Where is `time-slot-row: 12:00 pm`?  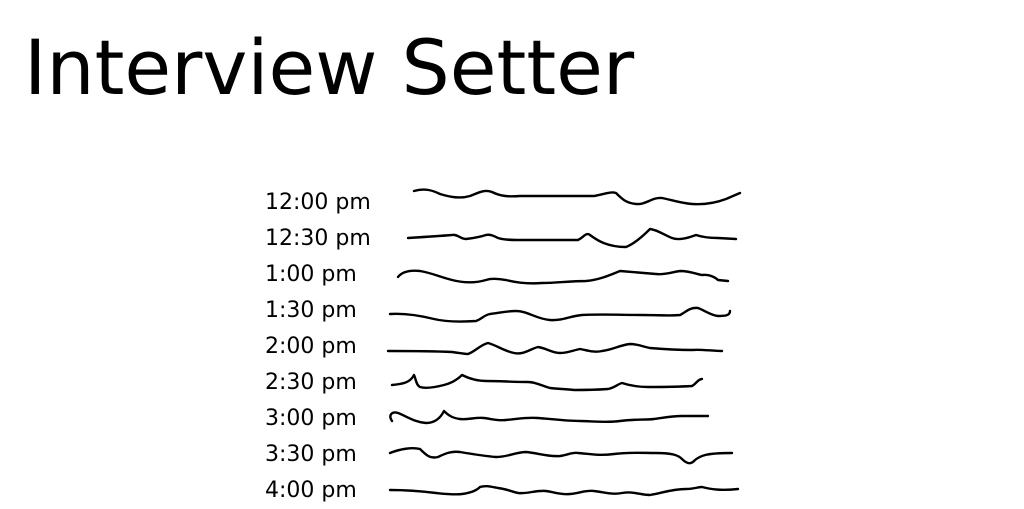
time-slot-row: 12:00 pm is located at coordinates (512, 203).